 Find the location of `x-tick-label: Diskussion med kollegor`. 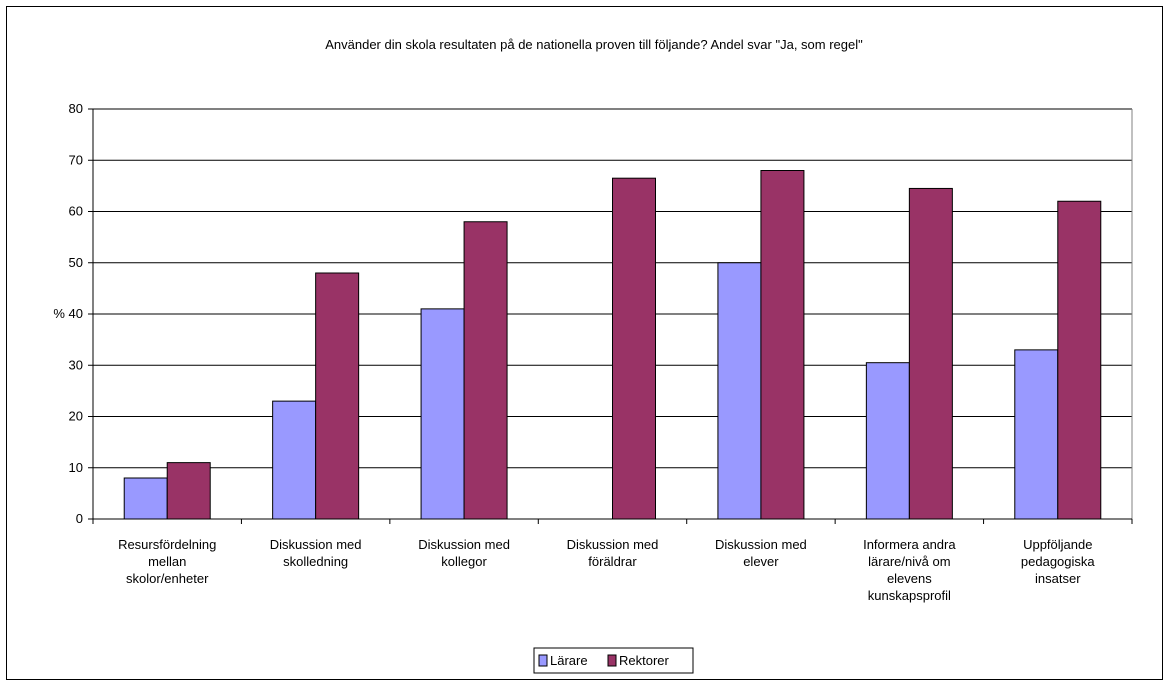

x-tick-label: Diskussion med kollegor is located at coordinates (464, 553).